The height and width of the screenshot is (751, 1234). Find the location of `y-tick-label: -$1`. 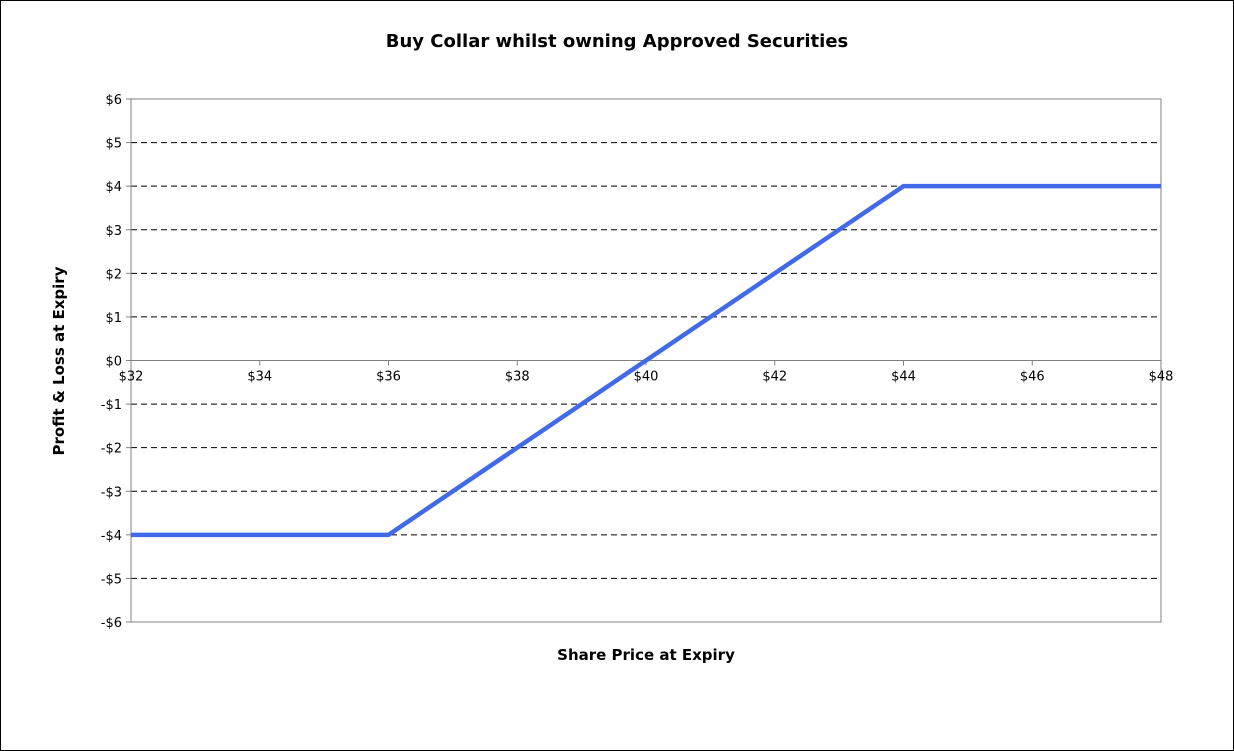

y-tick-label: -$1 is located at coordinates (111, 405).